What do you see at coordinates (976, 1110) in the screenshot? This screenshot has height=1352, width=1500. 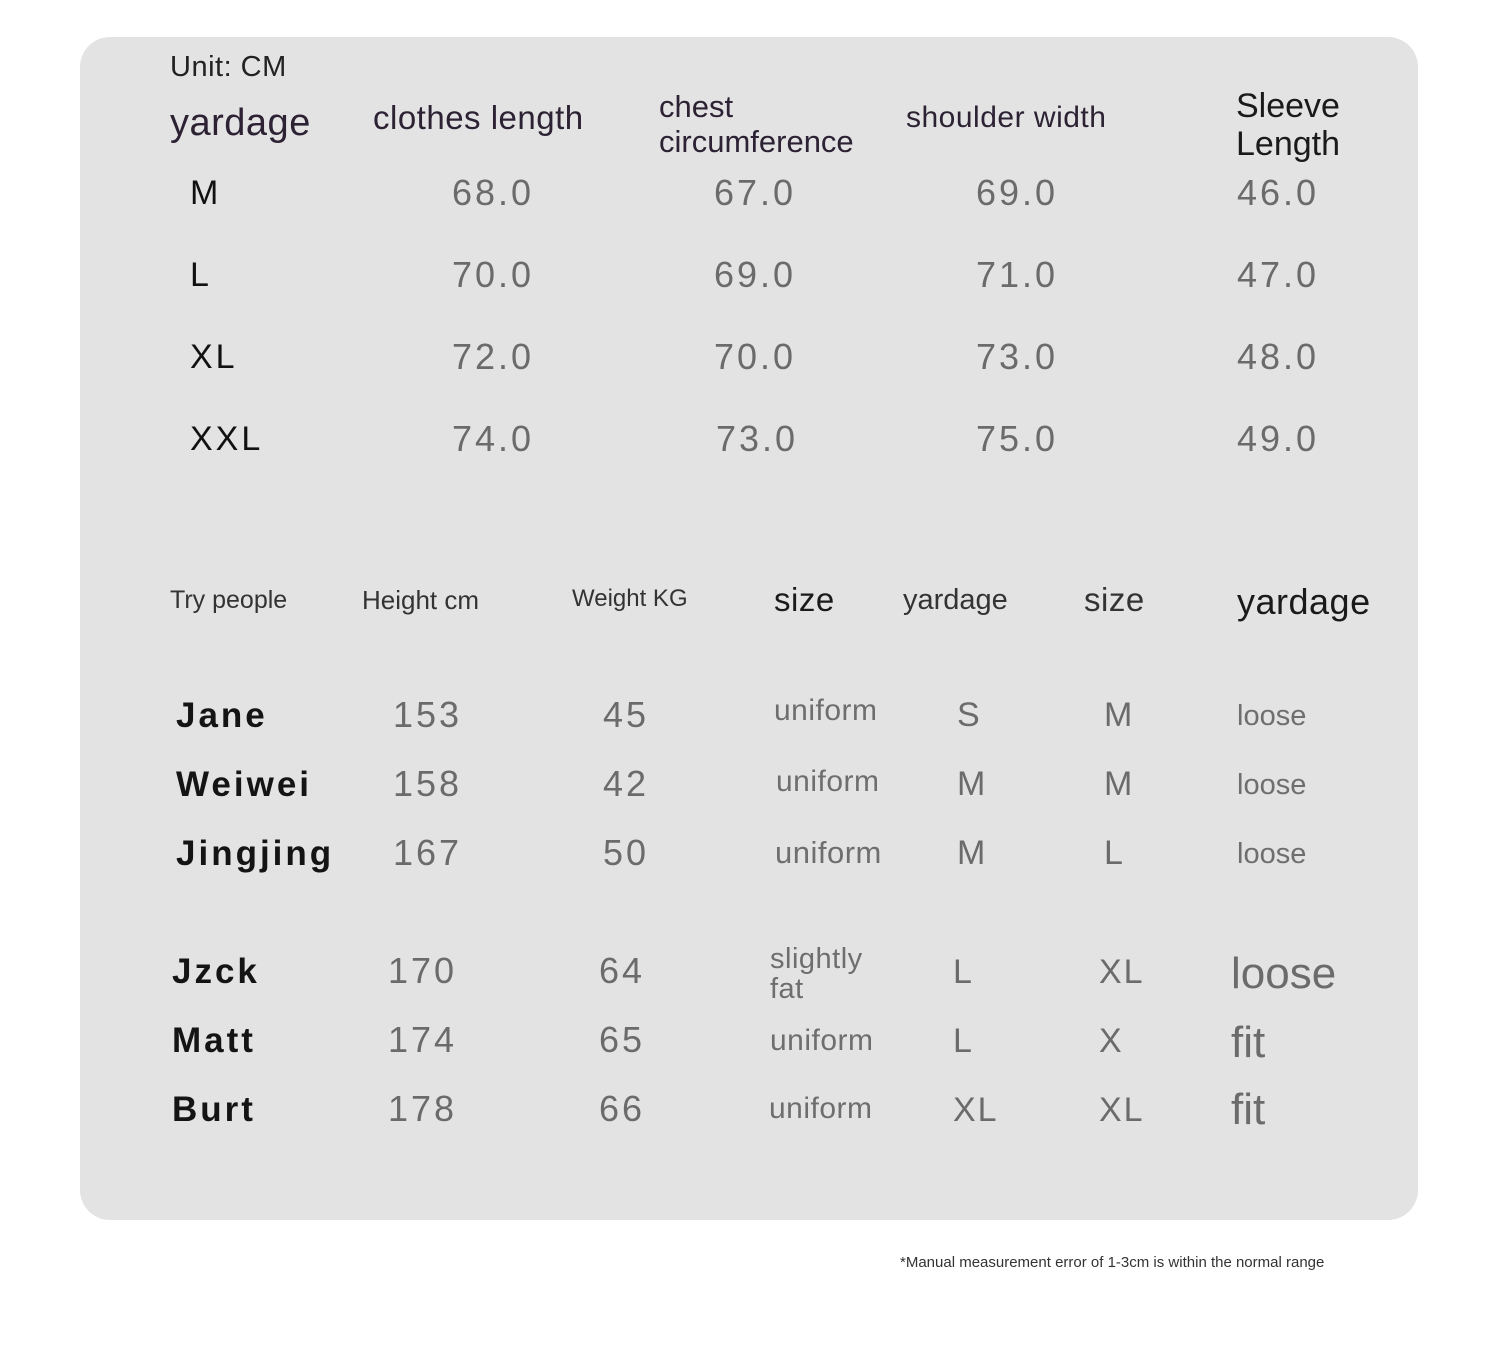 I see `yardage-cell: XL` at bounding box center [976, 1110].